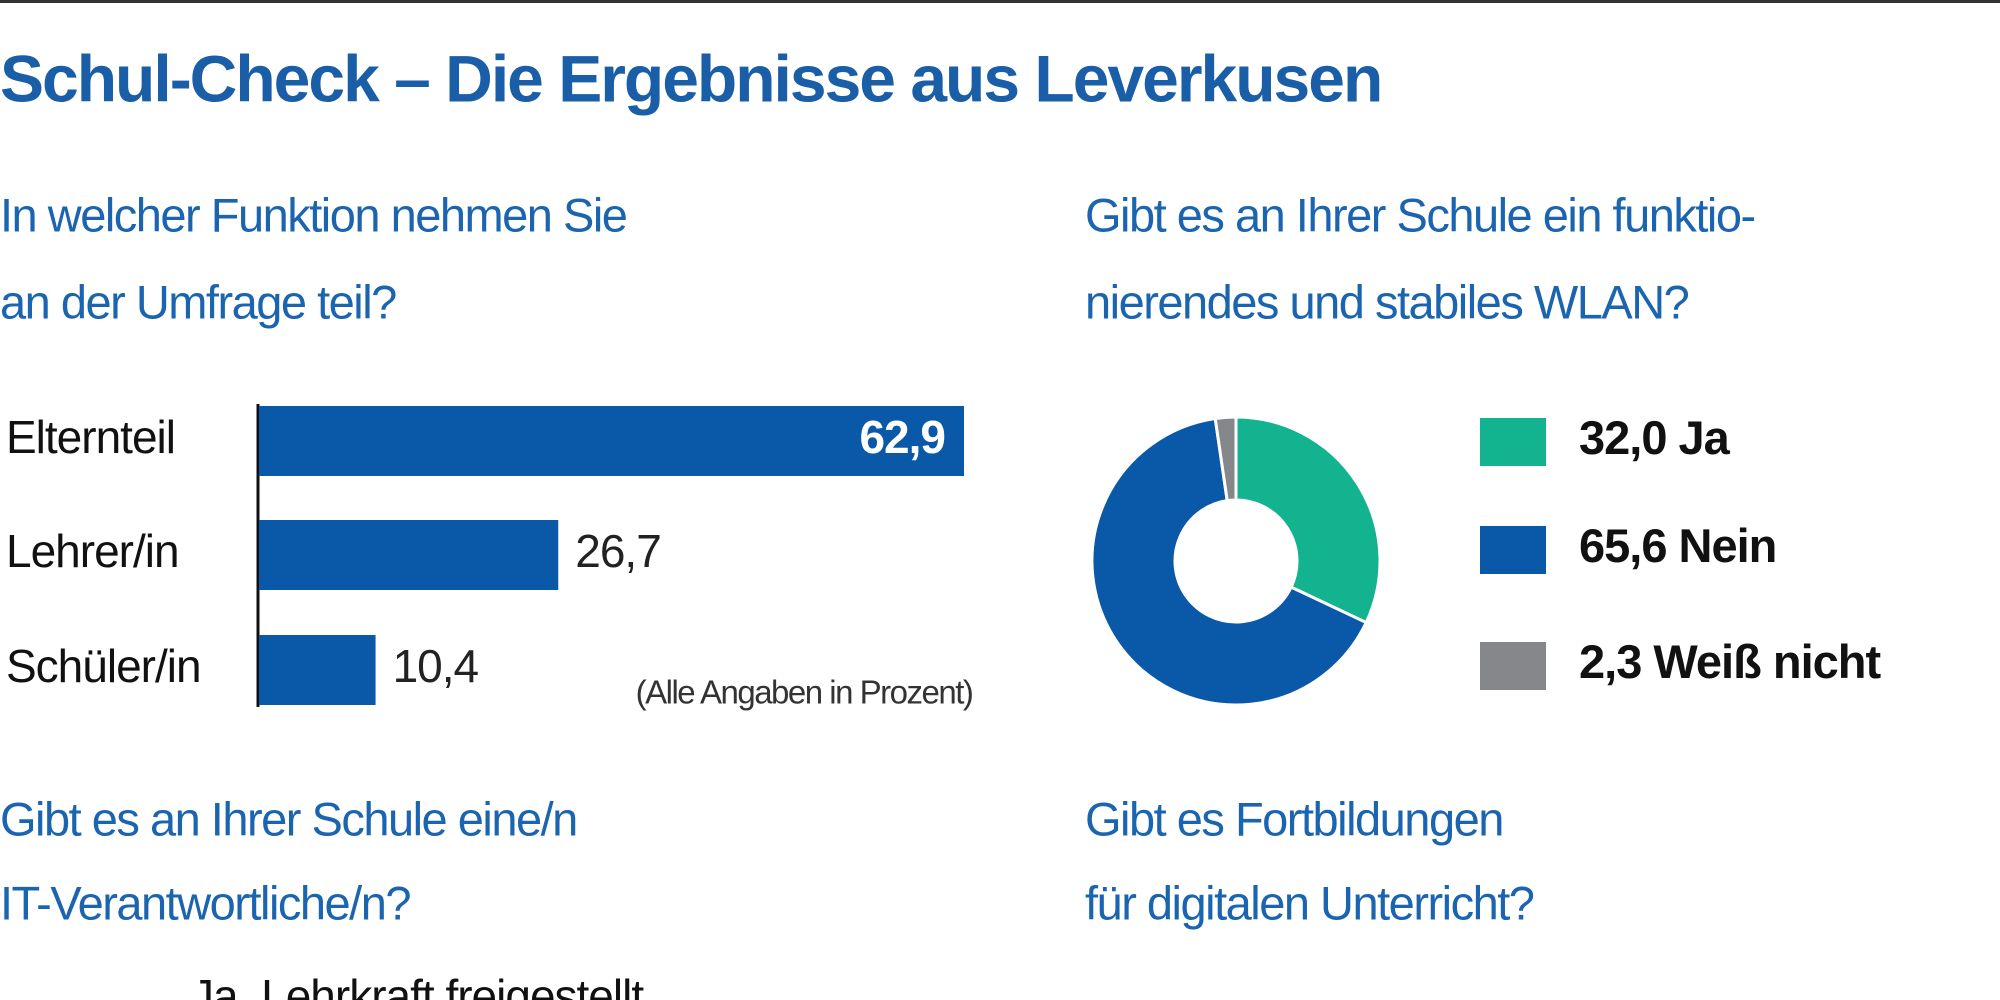 This screenshot has width=2000, height=1000. I want to click on heading-line: Gibt es Fortbildungen, so click(1294, 818).